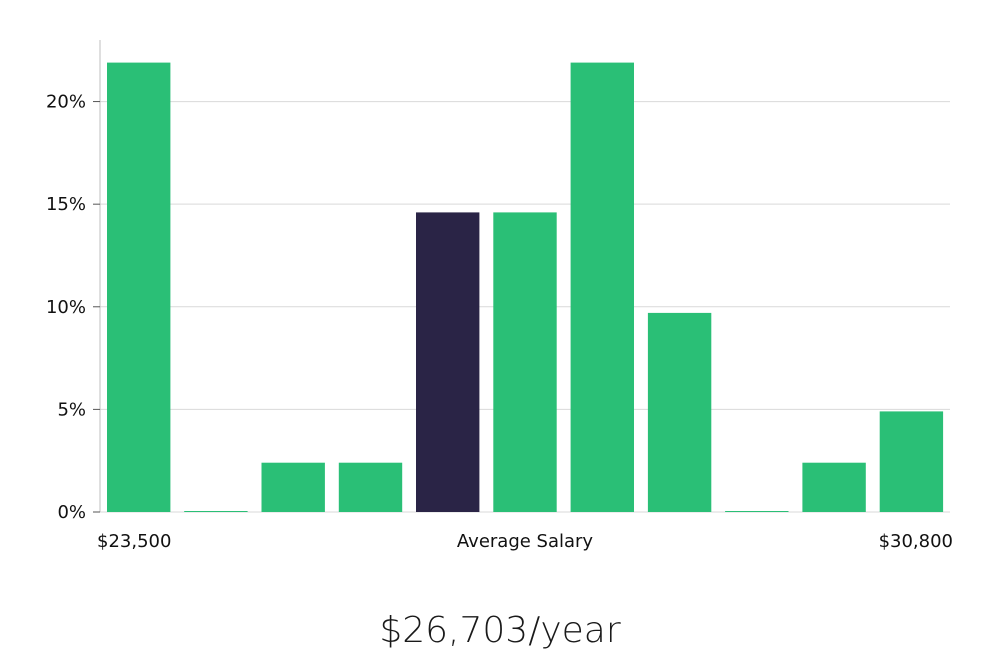  I want to click on x-min-label: $23,500, so click(134, 541).